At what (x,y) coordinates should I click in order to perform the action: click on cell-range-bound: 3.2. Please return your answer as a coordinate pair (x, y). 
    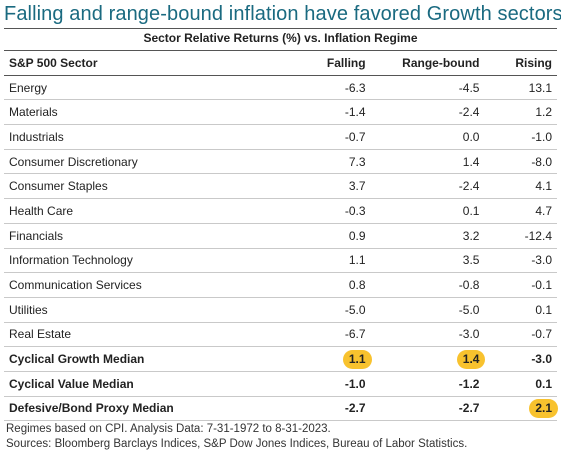
    Looking at the image, I should click on (422, 236).